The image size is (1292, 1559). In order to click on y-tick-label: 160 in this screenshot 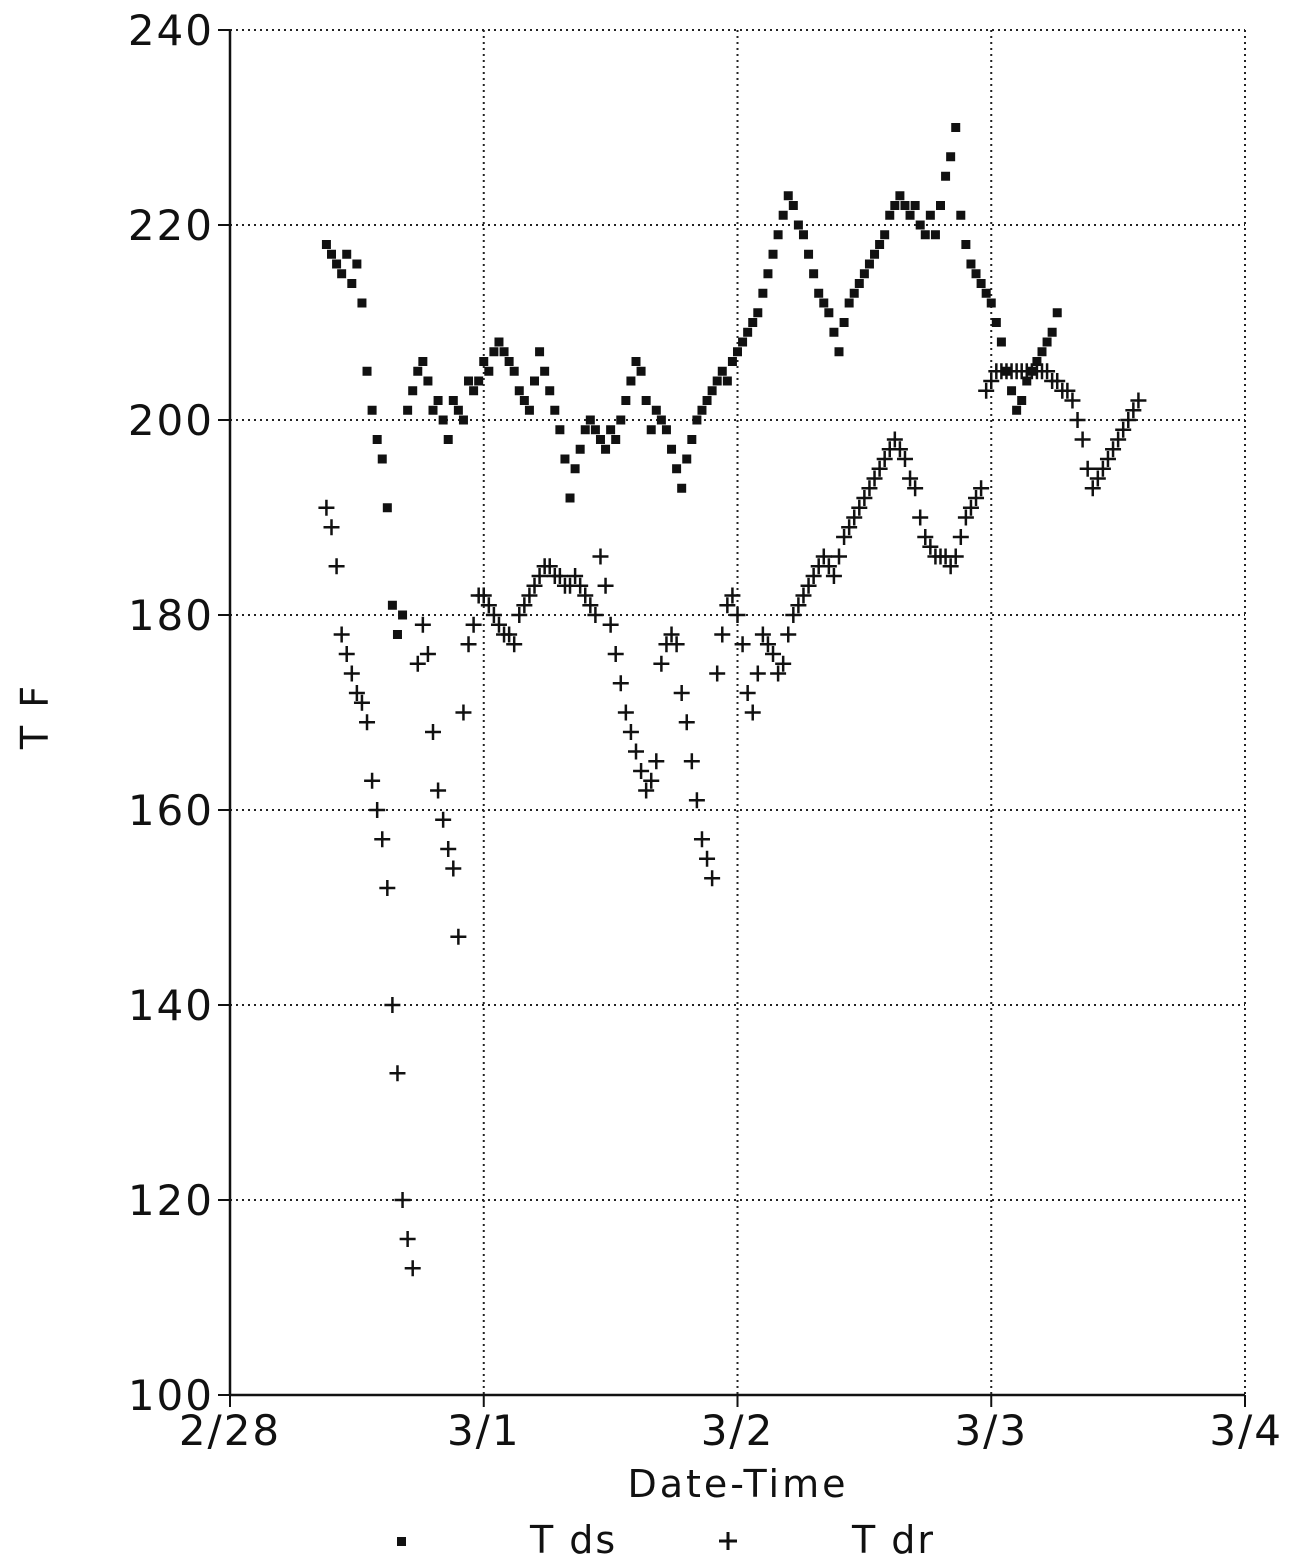, I will do `click(171, 810)`.